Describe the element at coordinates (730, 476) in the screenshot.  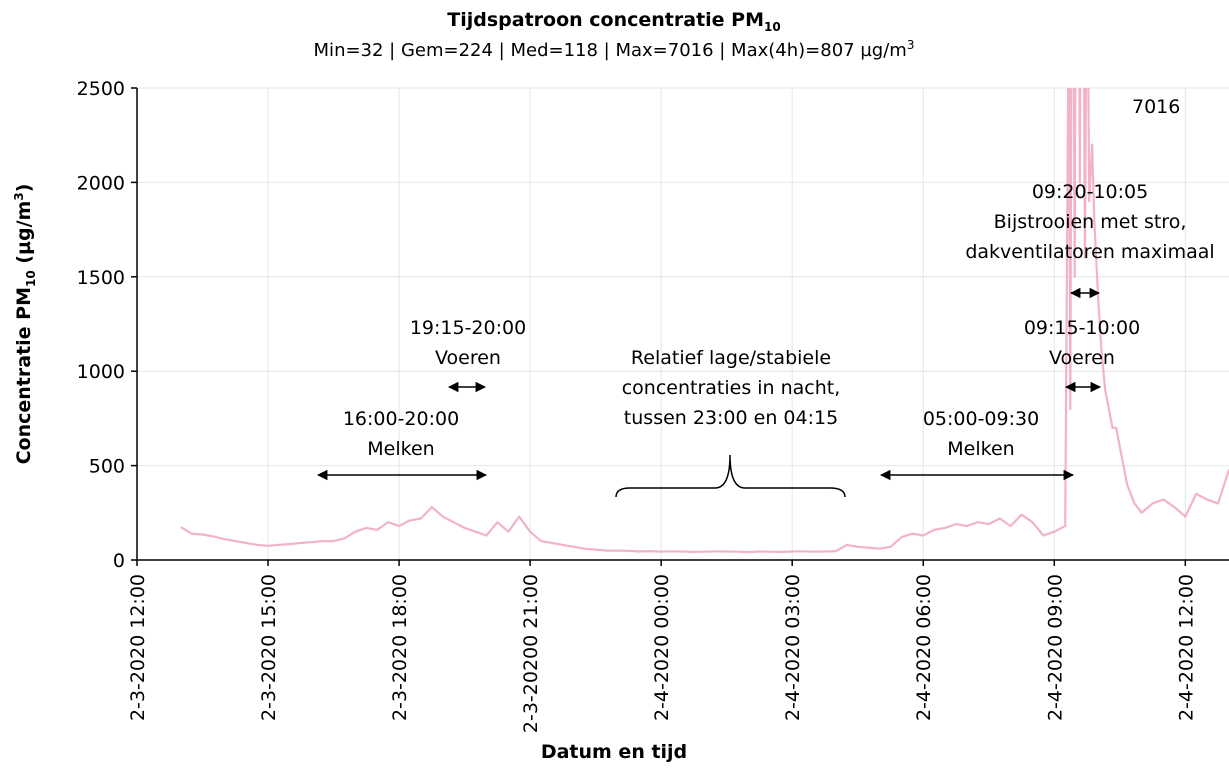
I see `brace` at that location.